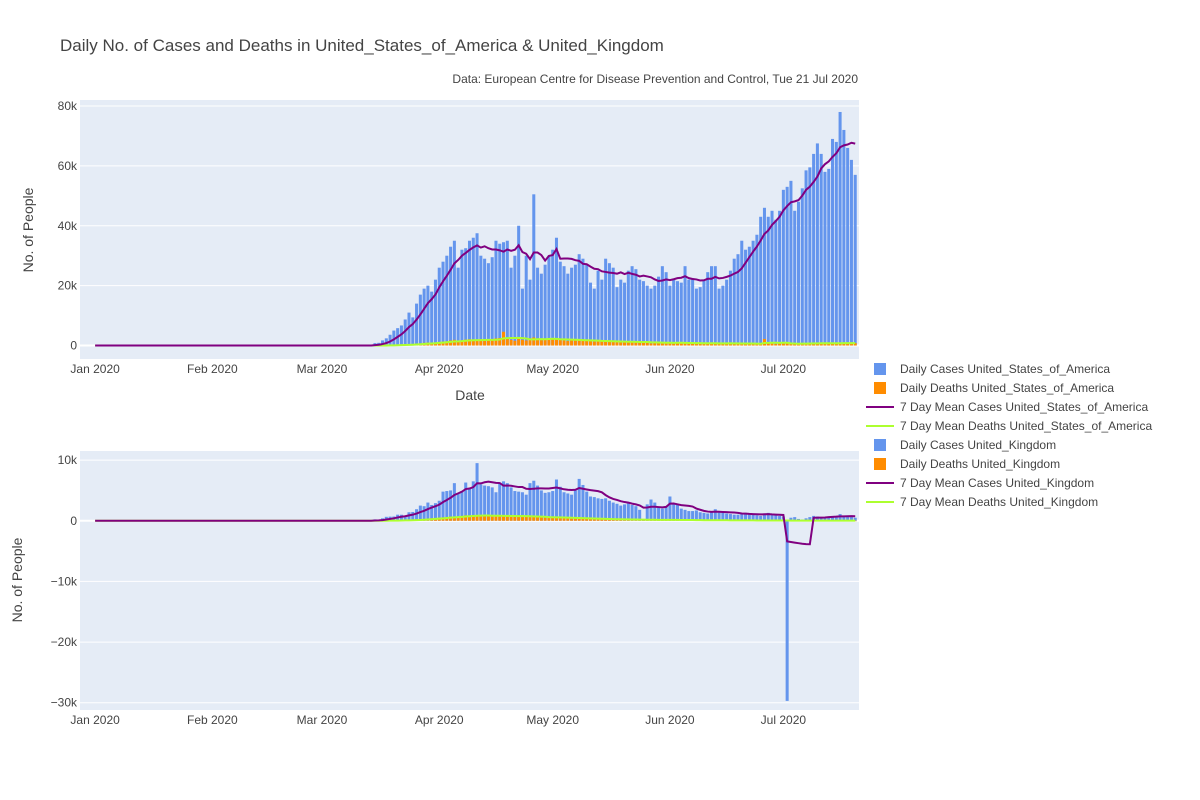 This screenshot has height=800, width=1200. What do you see at coordinates (670, 720) in the screenshot?
I see `x-tick-label: Jun 2020` at bounding box center [670, 720].